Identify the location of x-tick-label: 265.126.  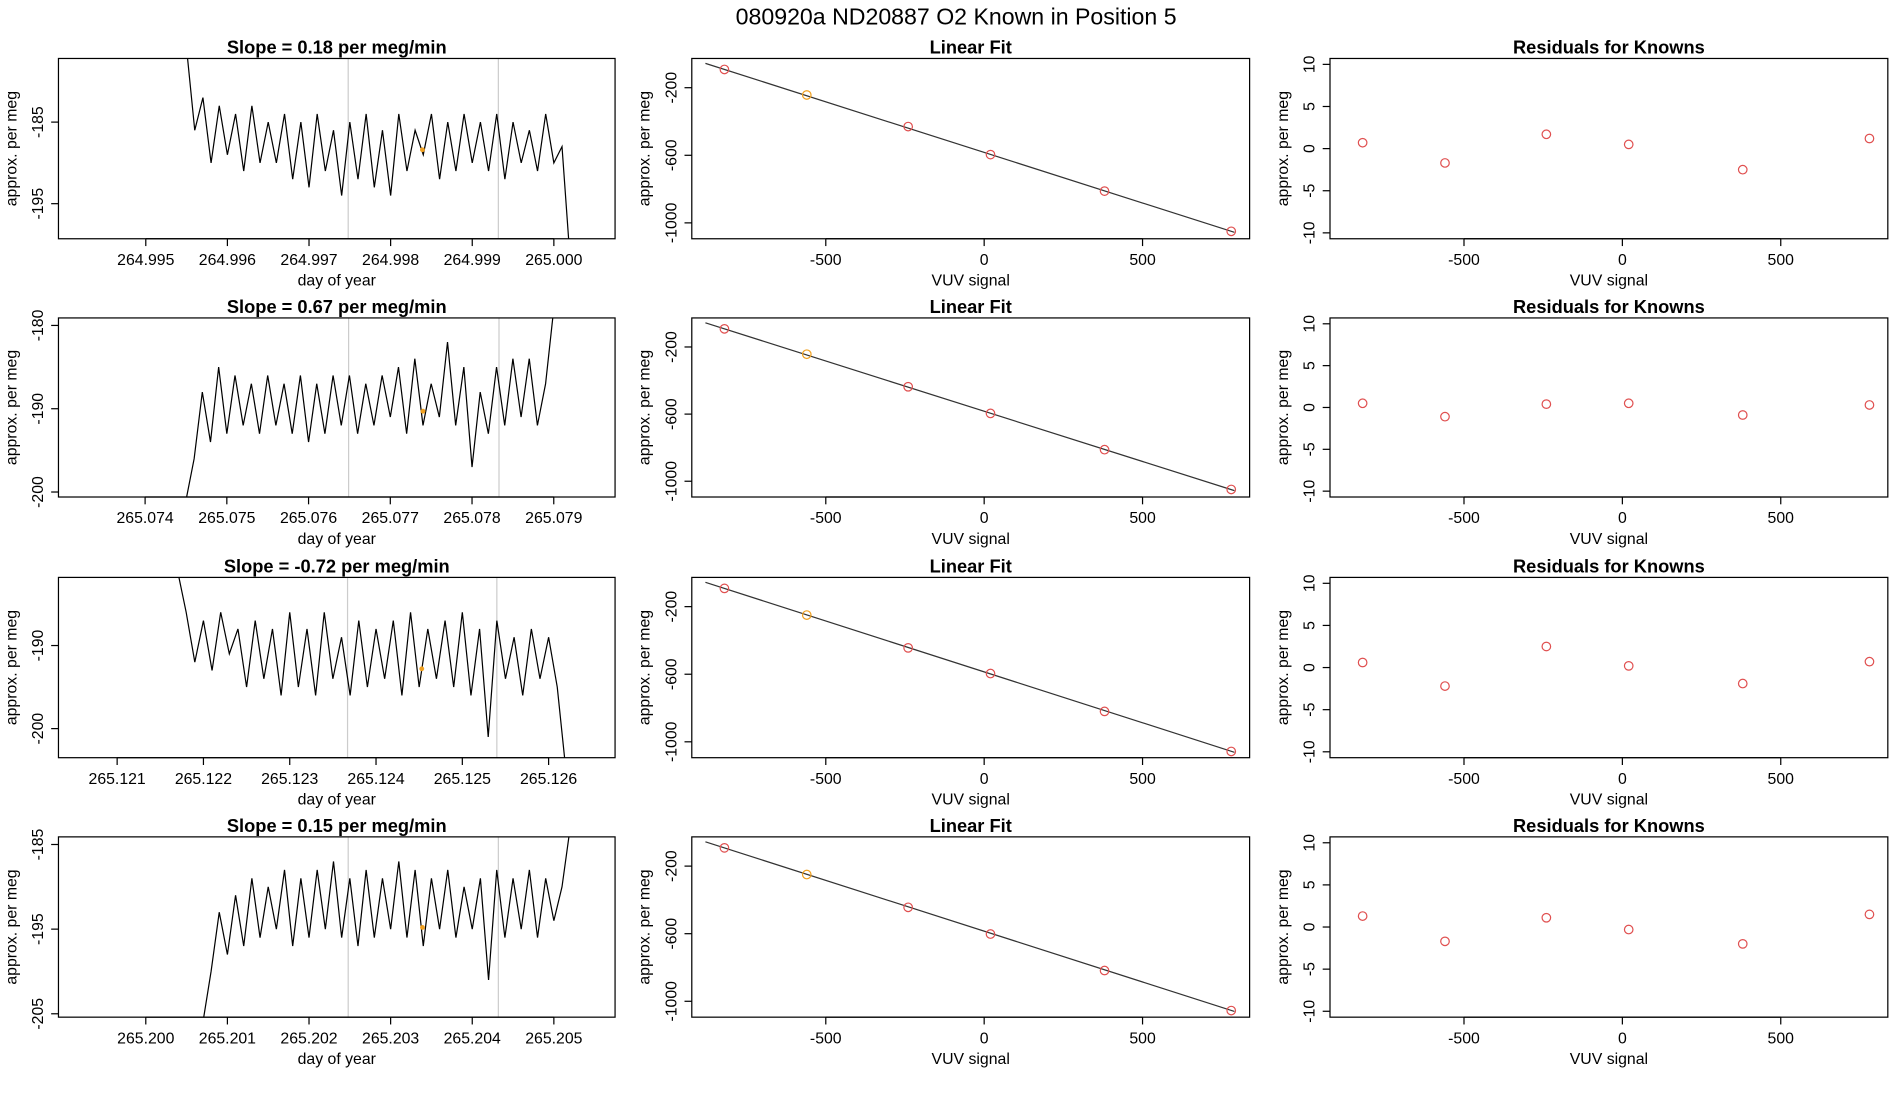
(548, 779).